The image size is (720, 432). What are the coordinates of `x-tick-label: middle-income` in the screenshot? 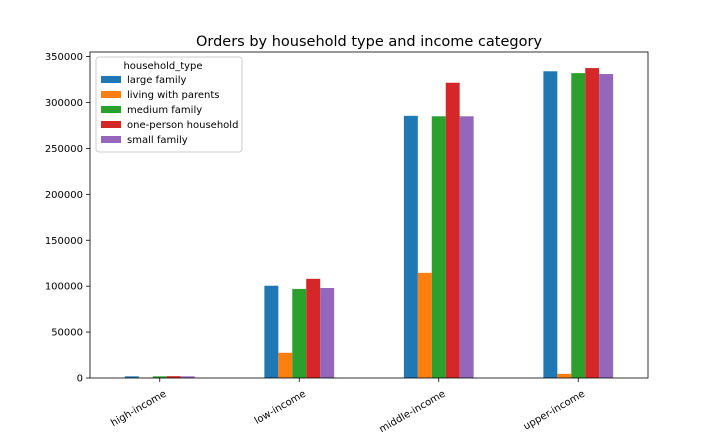 It's located at (413, 410).